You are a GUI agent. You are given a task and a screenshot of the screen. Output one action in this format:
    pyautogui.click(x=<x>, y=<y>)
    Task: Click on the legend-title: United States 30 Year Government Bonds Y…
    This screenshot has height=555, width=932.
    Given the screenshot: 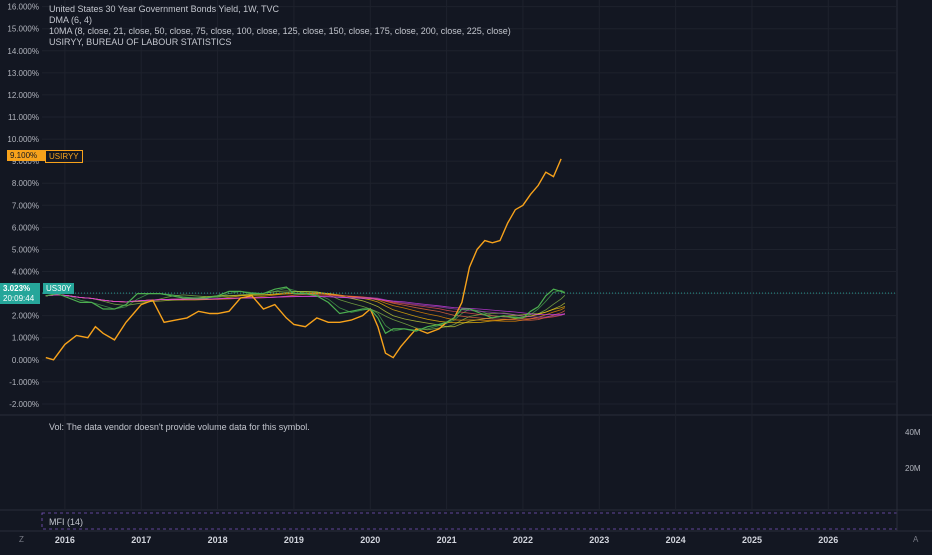 What is the action you would take?
    pyautogui.click(x=164, y=9)
    